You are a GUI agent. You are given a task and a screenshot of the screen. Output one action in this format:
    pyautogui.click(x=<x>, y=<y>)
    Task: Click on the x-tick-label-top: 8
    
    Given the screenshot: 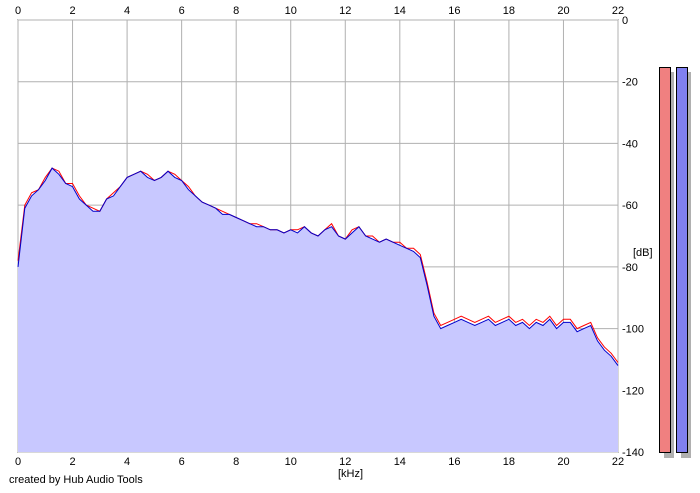 What is the action you would take?
    pyautogui.click(x=236, y=11)
    